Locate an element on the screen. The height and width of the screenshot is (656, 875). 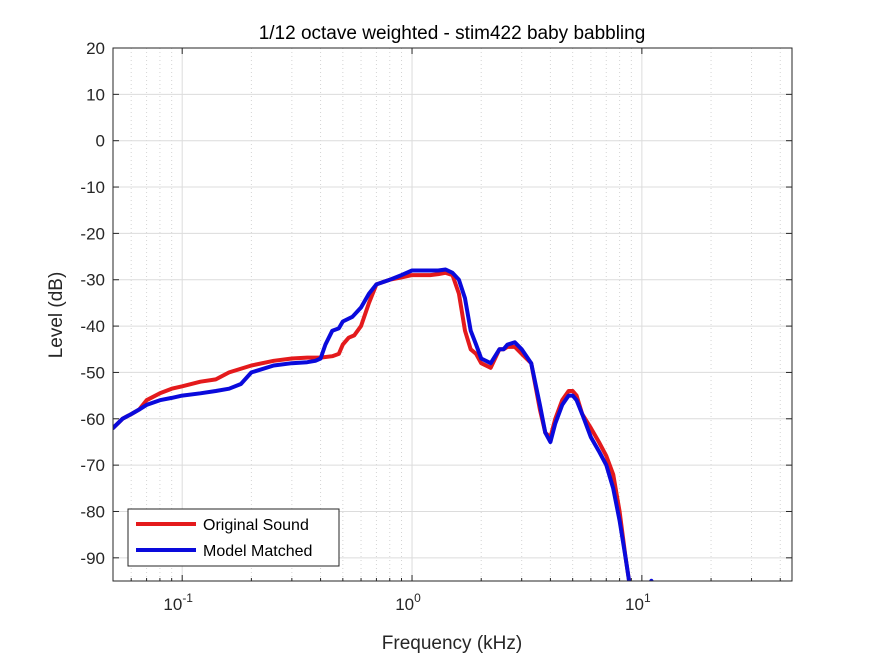
x-tick-label: 10⁻¹ is located at coordinates (178, 602).